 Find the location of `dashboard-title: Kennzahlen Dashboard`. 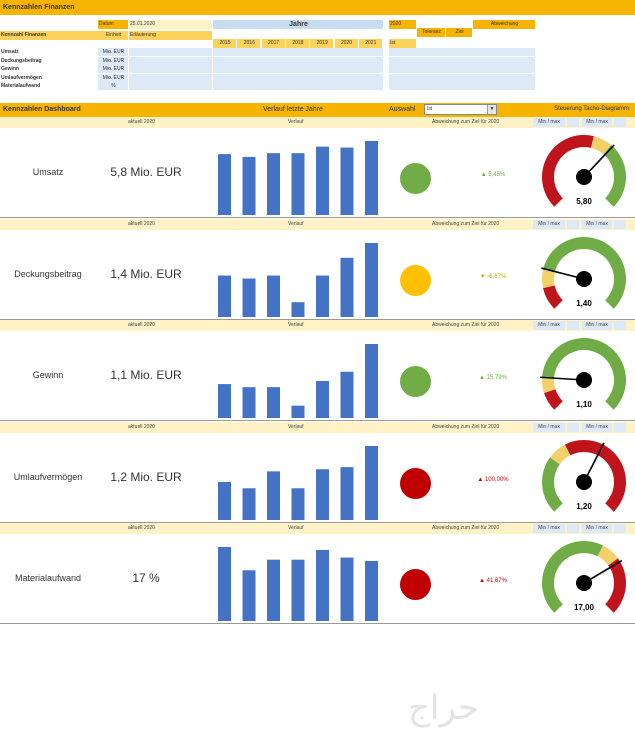

dashboard-title: Kennzahlen Dashboard is located at coordinates (42, 109).